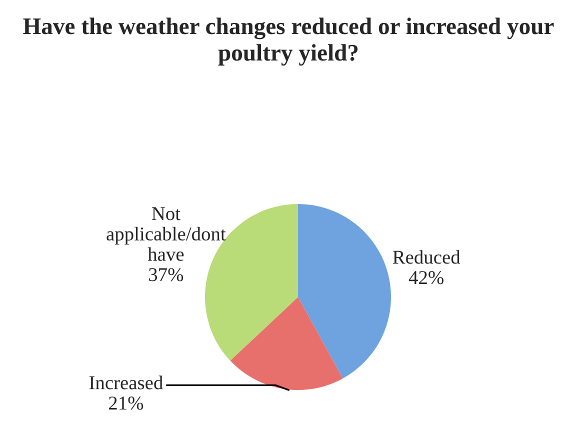  What do you see at coordinates (126, 383) in the screenshot?
I see `slice-label: Increased` at bounding box center [126, 383].